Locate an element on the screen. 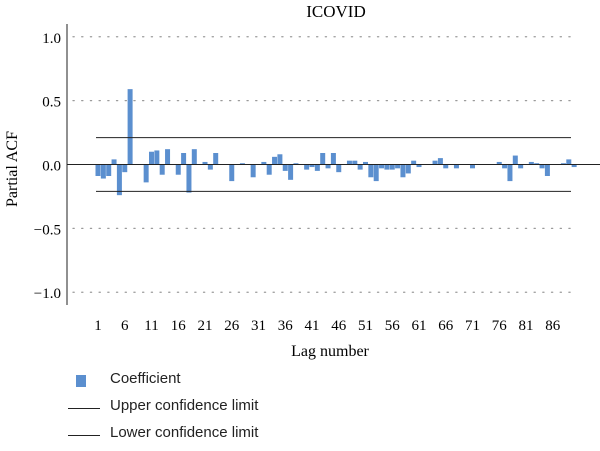 This screenshot has width=600, height=451. x-tick-label: 36 is located at coordinates (286, 326).